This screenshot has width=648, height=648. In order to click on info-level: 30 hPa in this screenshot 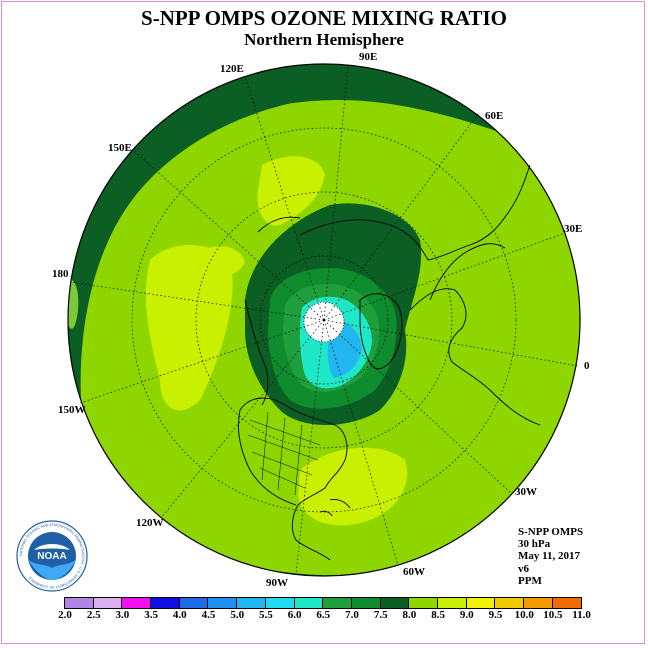, I will do `click(534, 544)`.